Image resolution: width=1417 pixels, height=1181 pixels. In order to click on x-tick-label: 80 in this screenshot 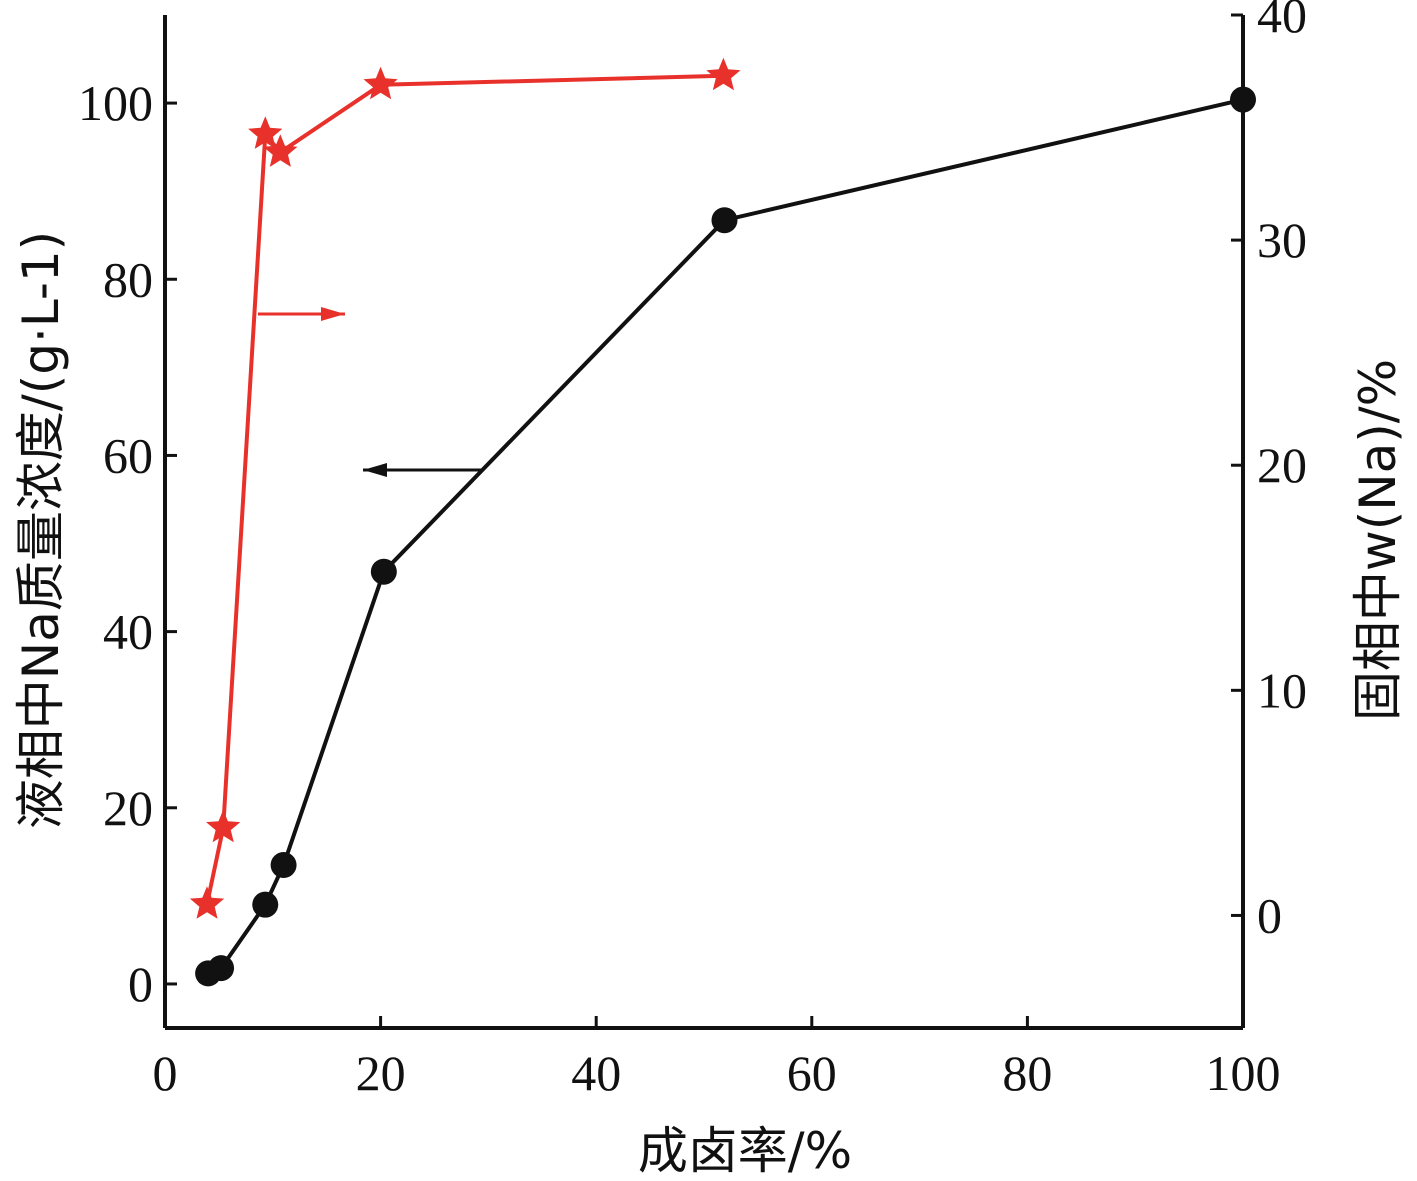, I will do `click(1027, 1073)`.